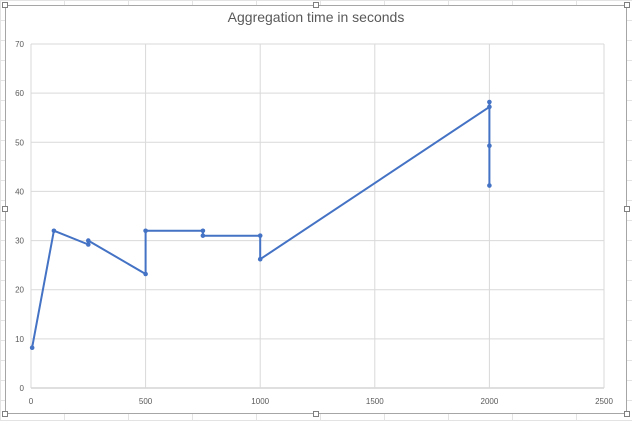 This screenshot has height=421, width=632. What do you see at coordinates (19, 290) in the screenshot?
I see `y-tick-label: 20` at bounding box center [19, 290].